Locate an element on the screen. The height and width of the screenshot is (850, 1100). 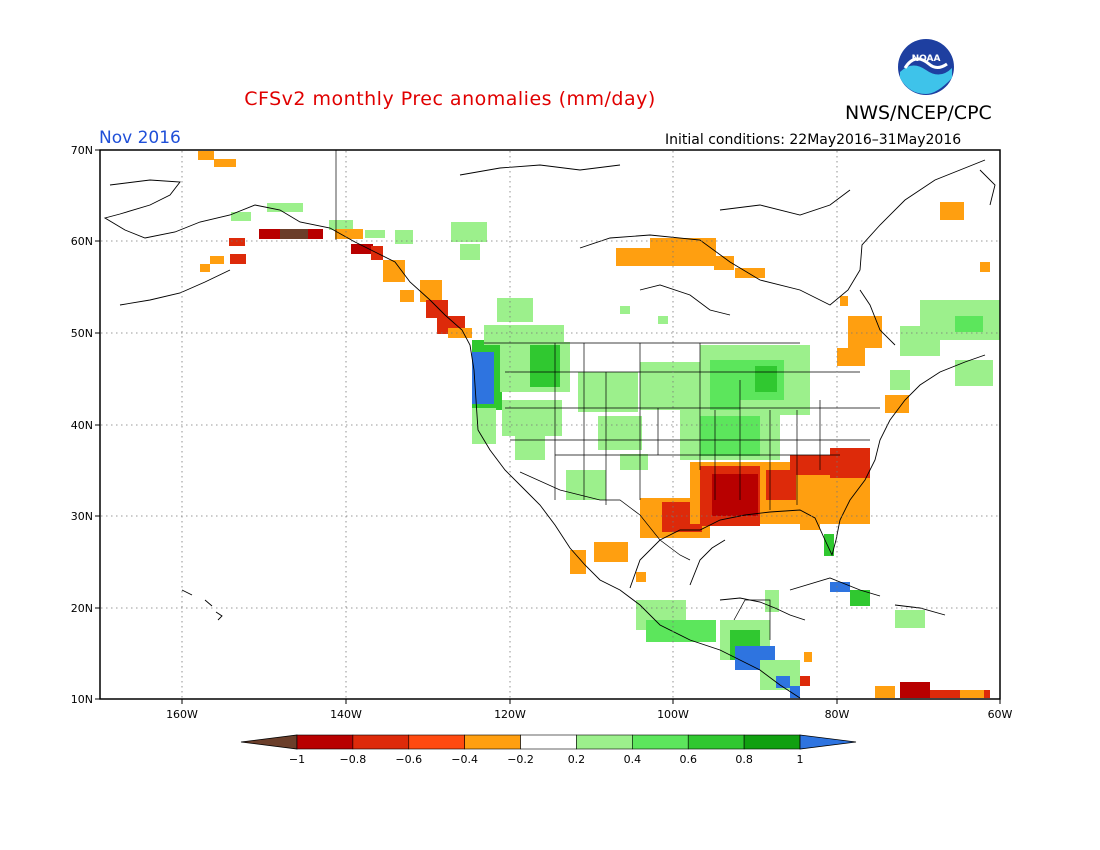
logo-text: NOAA is located at coordinates (926, 59).